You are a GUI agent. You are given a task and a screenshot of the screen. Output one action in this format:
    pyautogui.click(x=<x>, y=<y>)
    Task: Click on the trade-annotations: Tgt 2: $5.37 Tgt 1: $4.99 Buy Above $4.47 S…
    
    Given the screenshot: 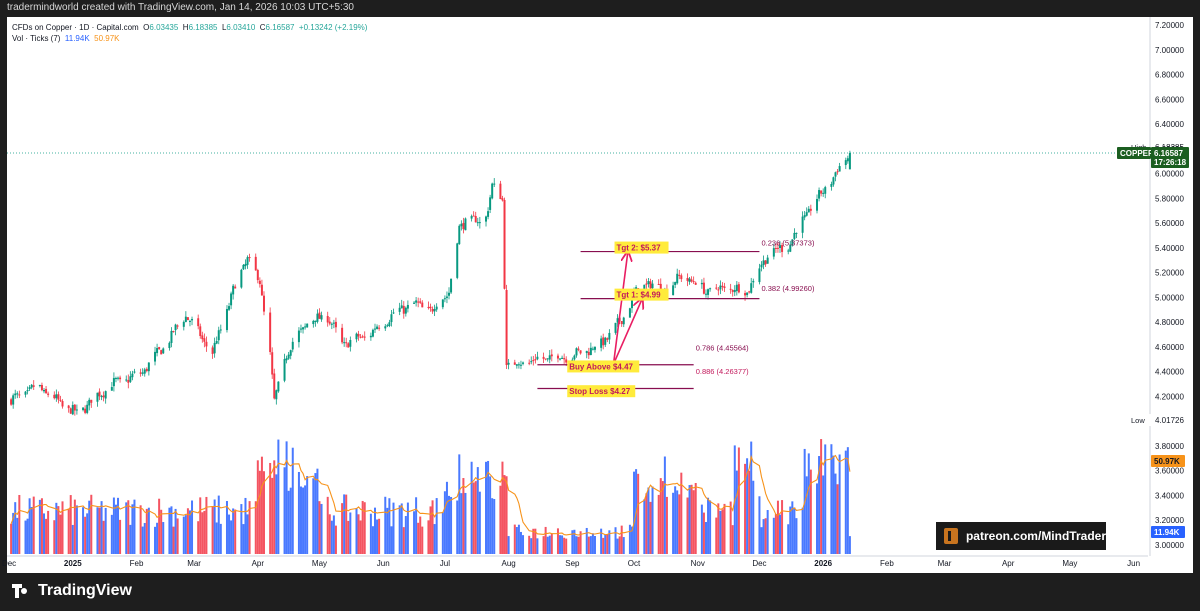 What is the action you would take?
    pyautogui.click(x=691, y=318)
    